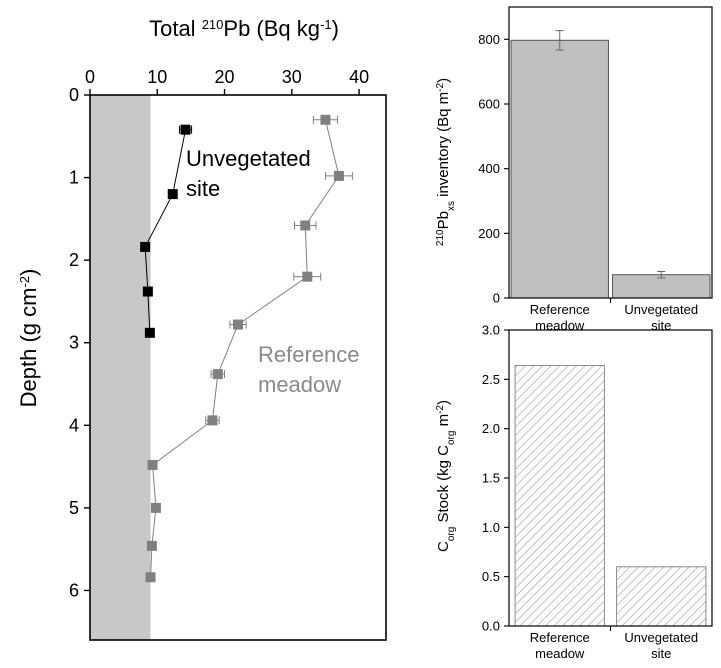 Image resolution: width=721 pixels, height=668 pixels. I want to click on y-tick-label: 1.0, so click(491, 527).